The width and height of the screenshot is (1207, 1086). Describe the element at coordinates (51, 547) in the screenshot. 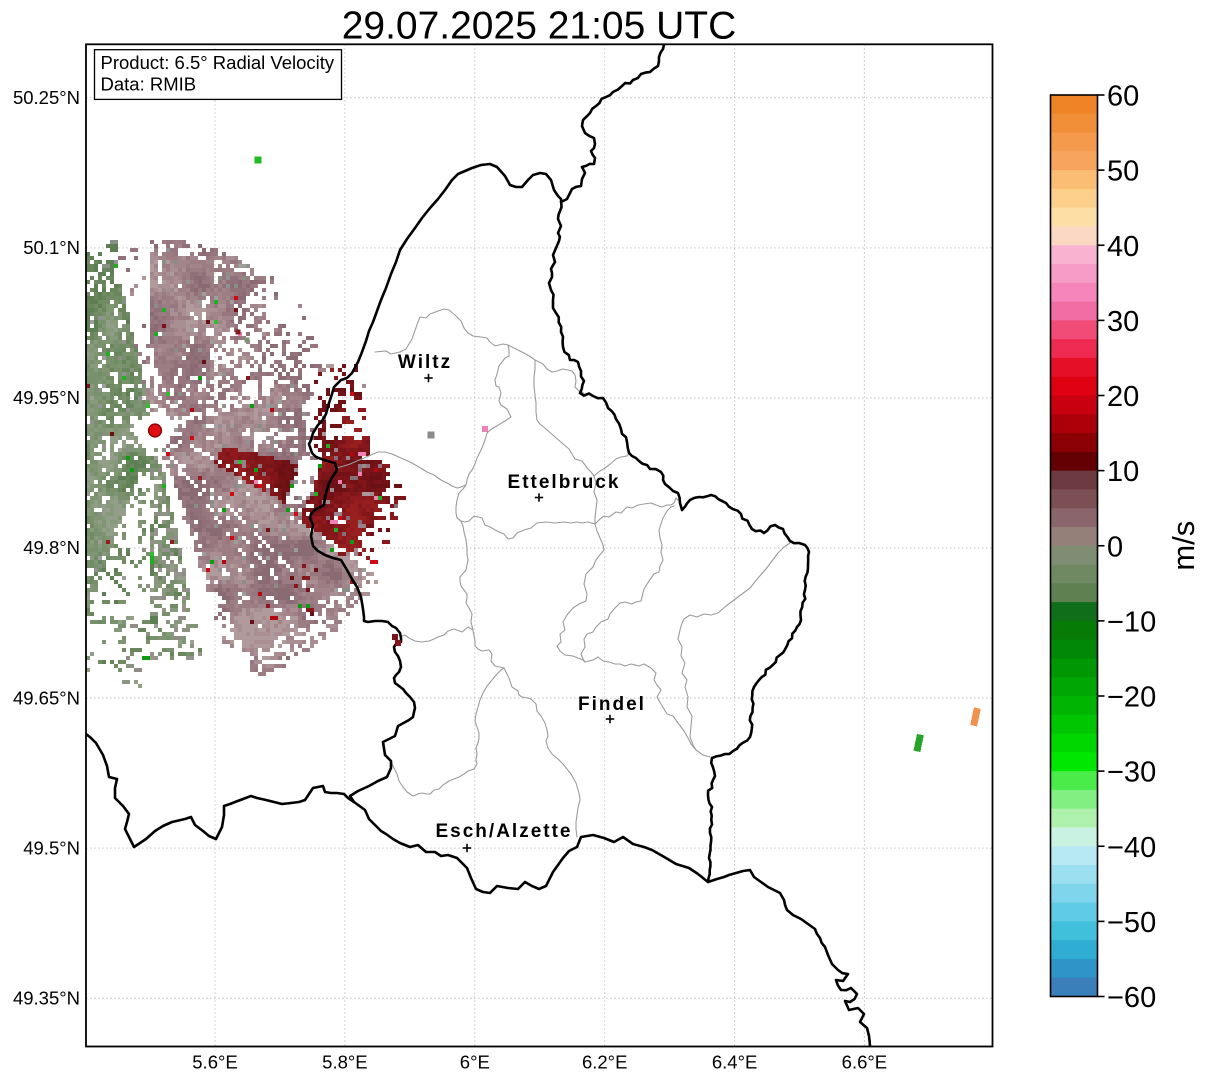

I see `svg-text: 49.8°N` at that location.